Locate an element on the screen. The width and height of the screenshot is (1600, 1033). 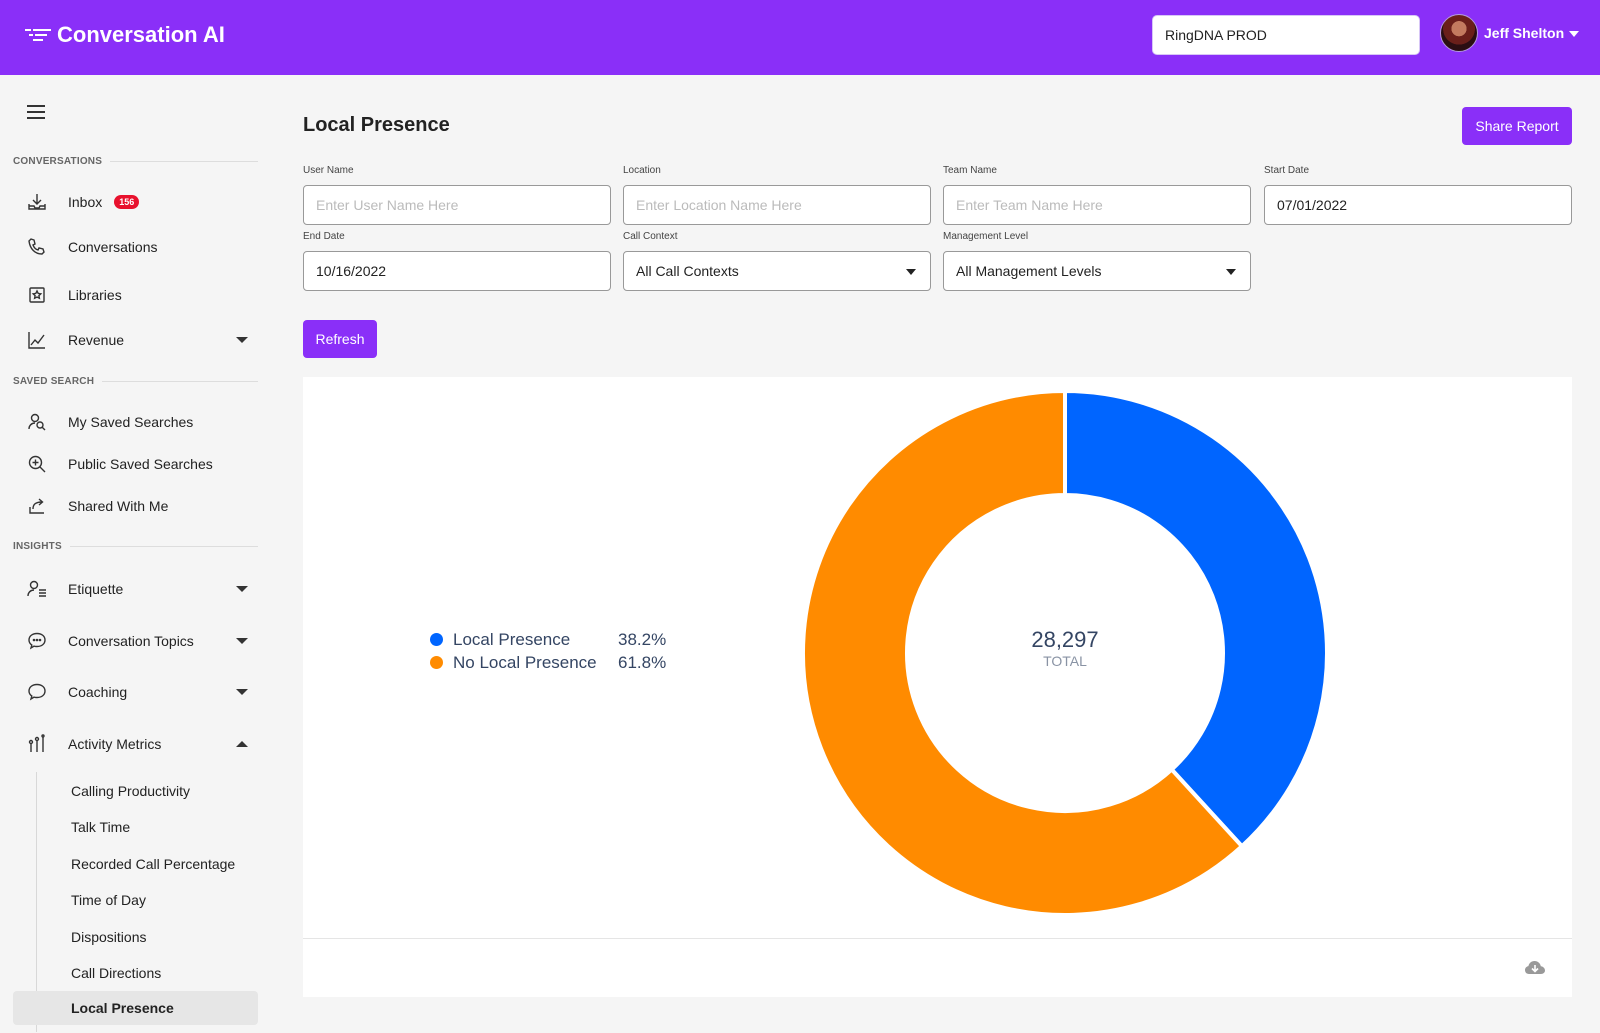
legend-item: No Local Presence 61.8% is located at coordinates (554, 662).